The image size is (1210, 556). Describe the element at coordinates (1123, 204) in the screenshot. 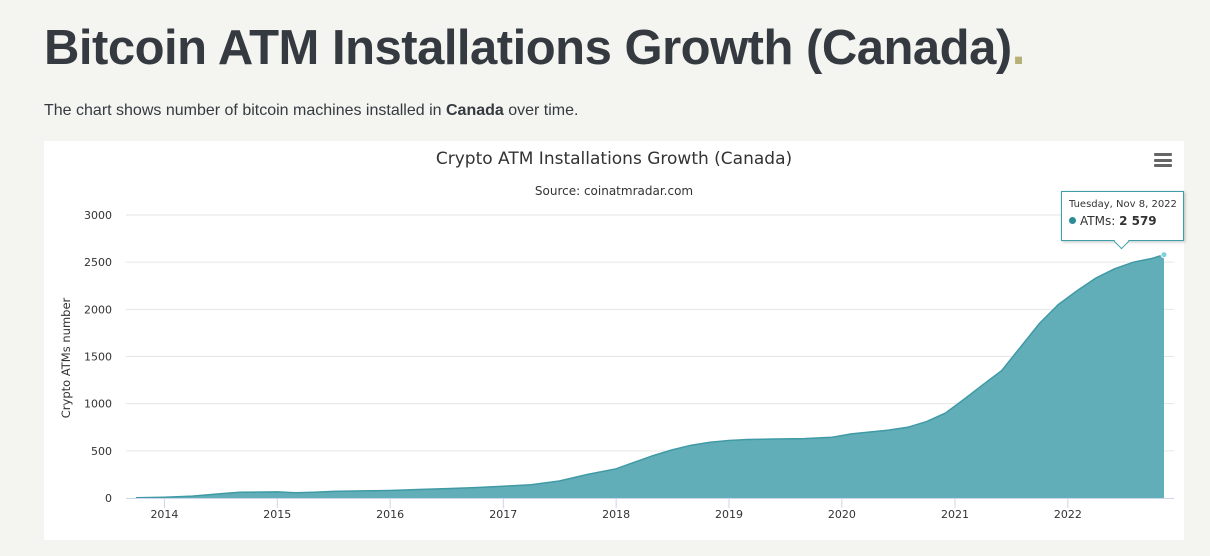

I see `tooltip-date: Tuesday, Nov 8, 2022` at that location.